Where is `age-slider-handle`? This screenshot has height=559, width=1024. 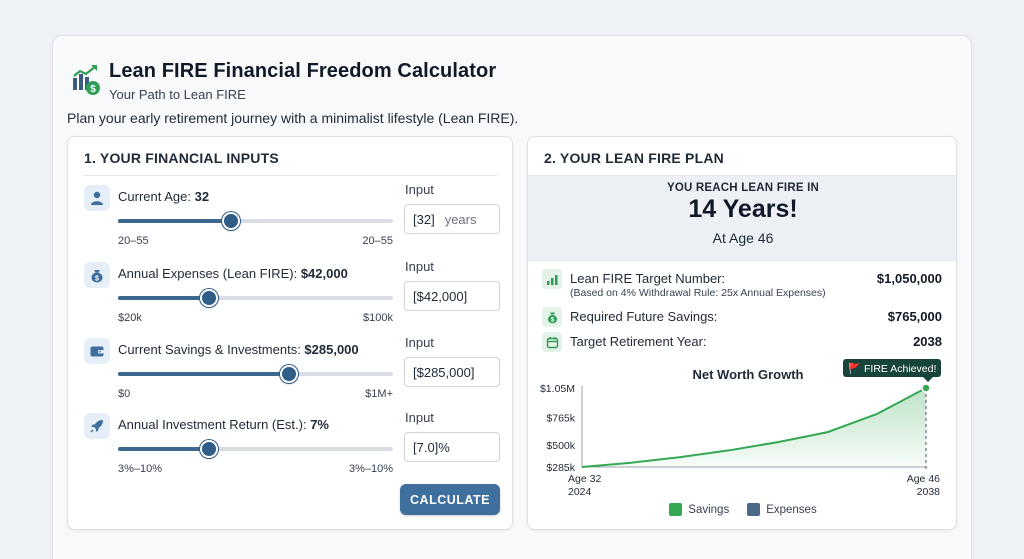 age-slider-handle is located at coordinates (230, 221).